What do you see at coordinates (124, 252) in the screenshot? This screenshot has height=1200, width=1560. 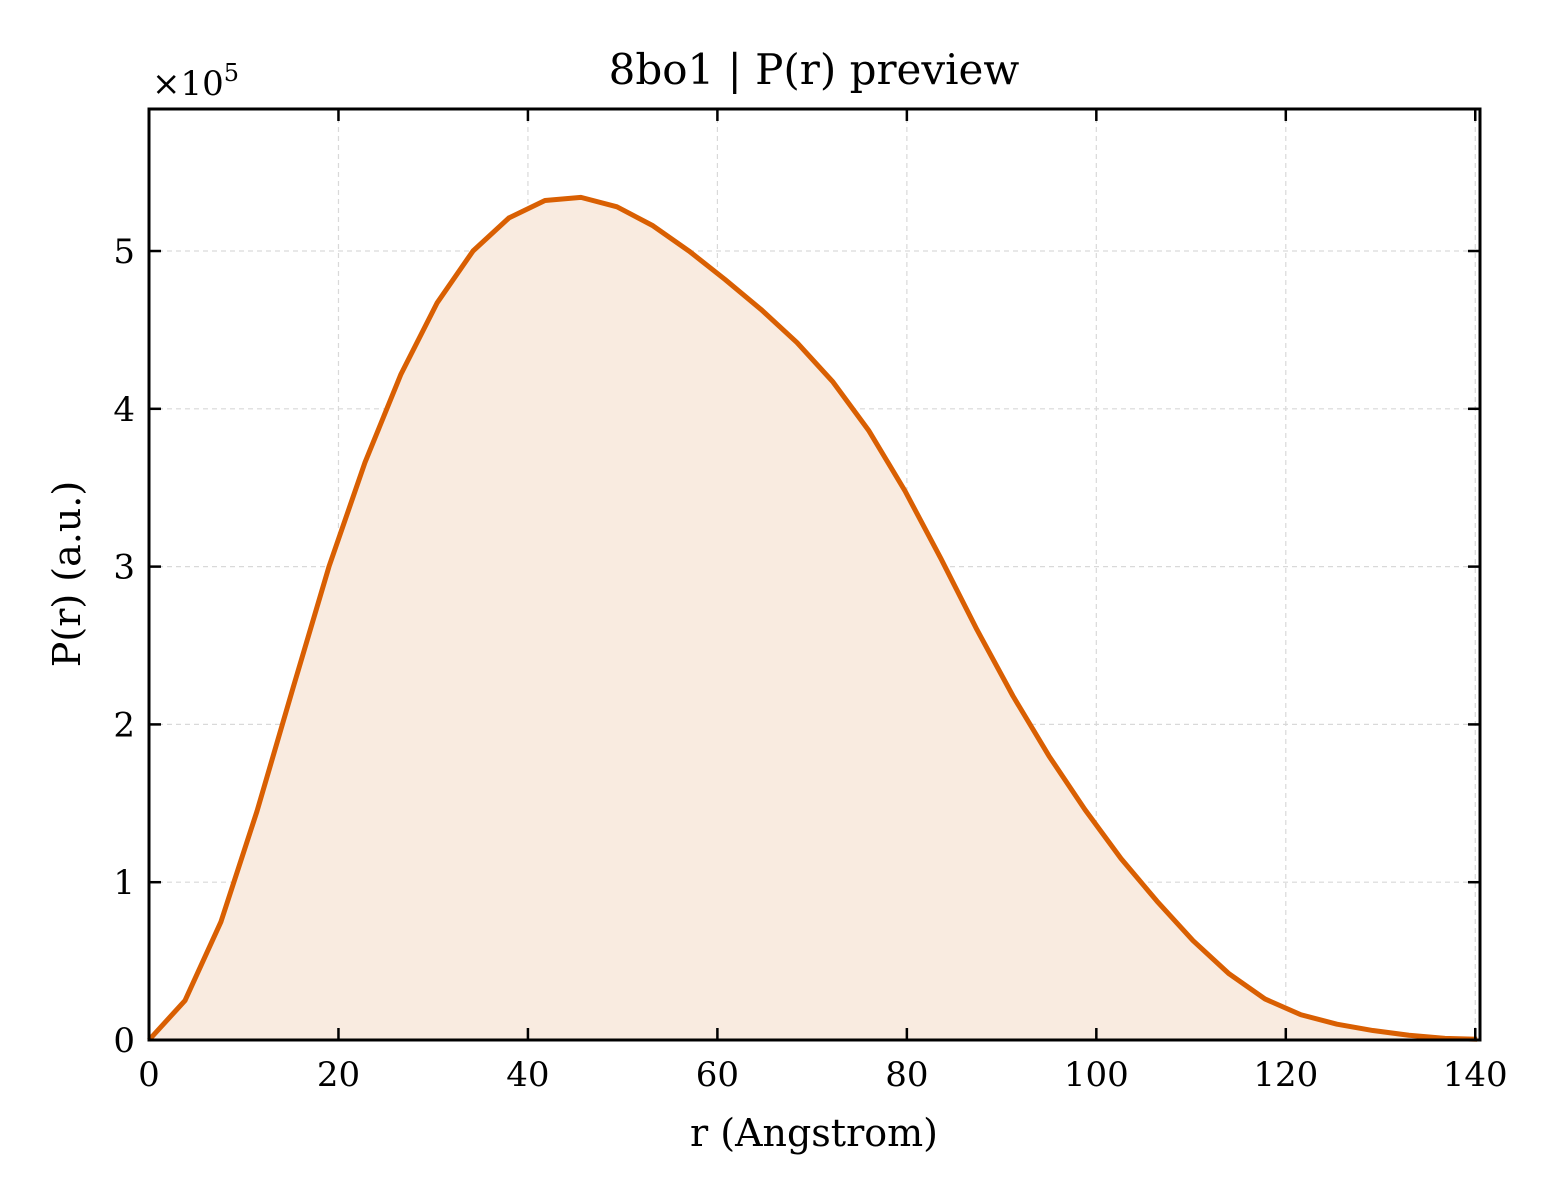 I see `y-tick-label: 5` at bounding box center [124, 252].